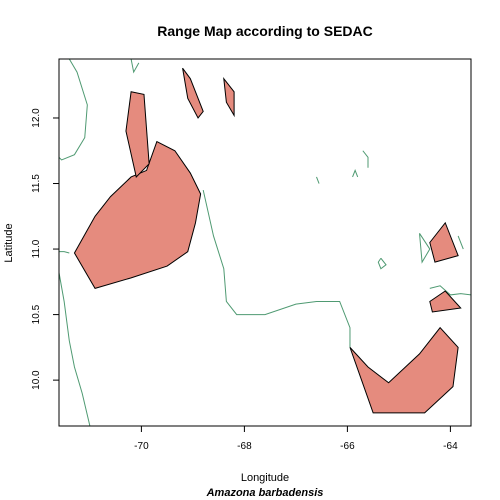 The height and width of the screenshot is (500, 500). I want to click on x-axis-label: Longitude, so click(265, 478).